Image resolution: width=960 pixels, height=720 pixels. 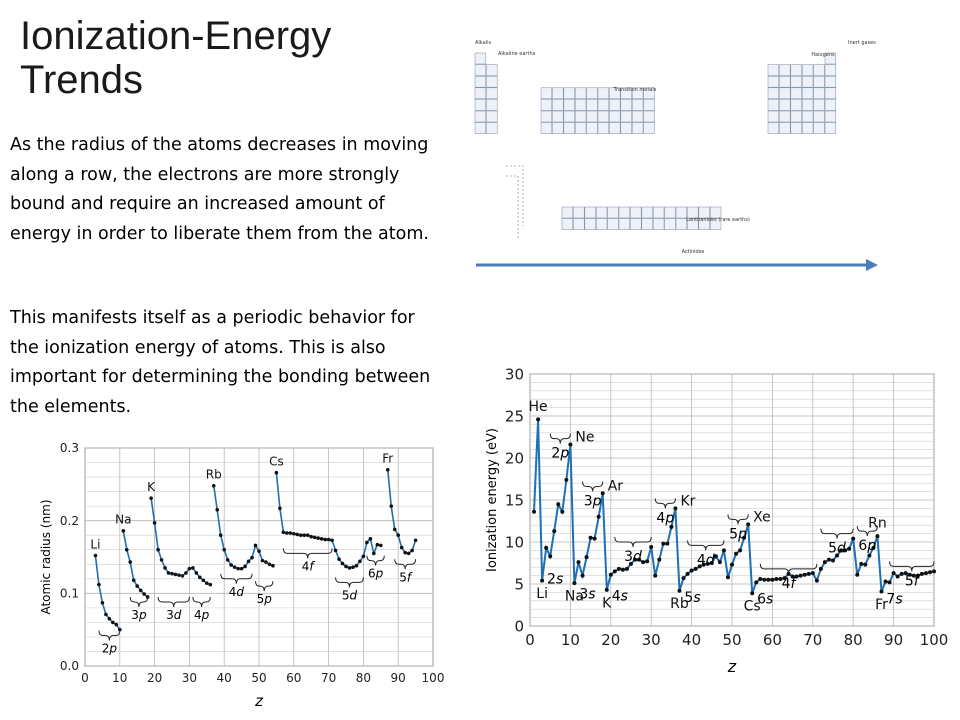 I want to click on pt-label-lanthanides: Lanthanides (rare earths), so click(x=718, y=220).